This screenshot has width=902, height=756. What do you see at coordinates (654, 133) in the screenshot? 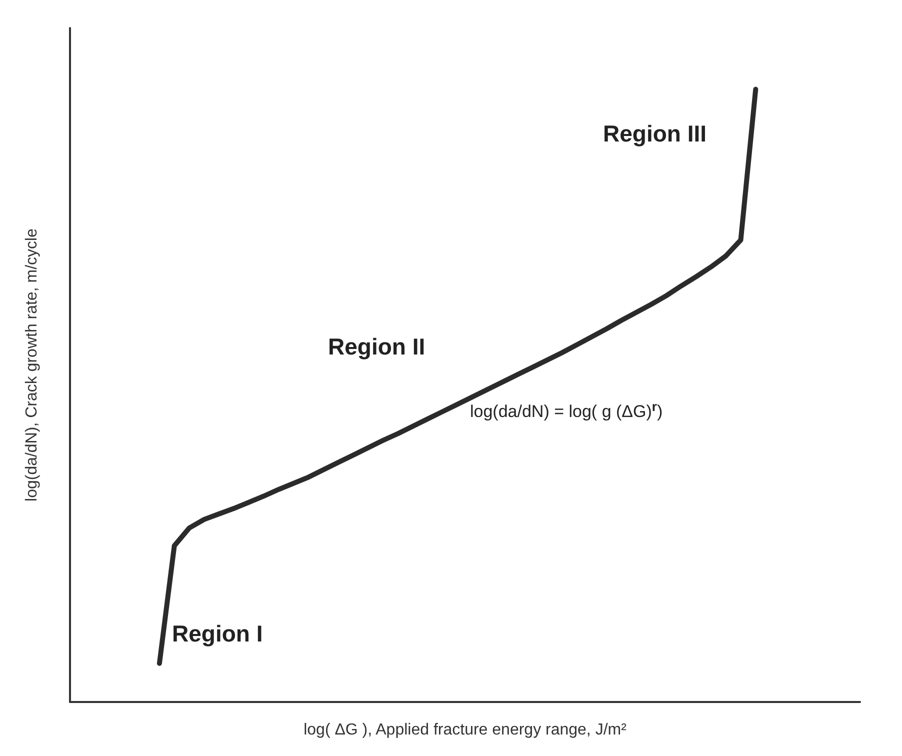
I see `annotation: Region III` at bounding box center [654, 133].